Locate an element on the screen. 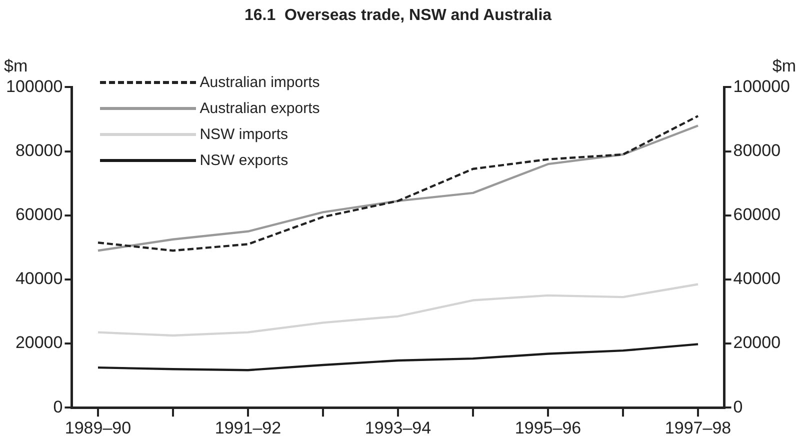 The width and height of the screenshot is (800, 443). legend-label: NSW exports is located at coordinates (244, 160).